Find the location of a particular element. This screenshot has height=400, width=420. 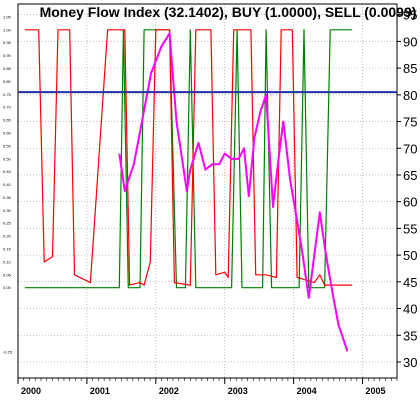

right-tick-label: 90 is located at coordinates (410, 41).